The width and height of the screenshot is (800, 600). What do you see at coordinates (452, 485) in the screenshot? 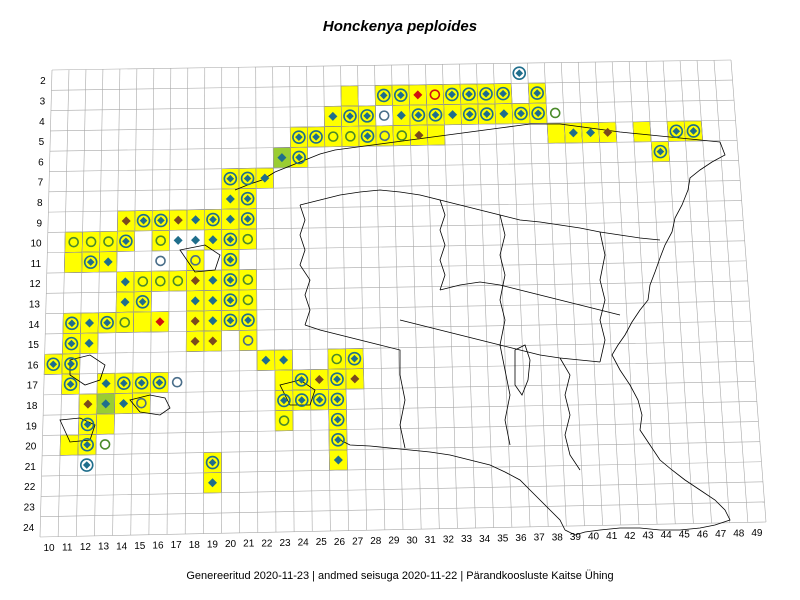
I see `border-south` at bounding box center [452, 485].